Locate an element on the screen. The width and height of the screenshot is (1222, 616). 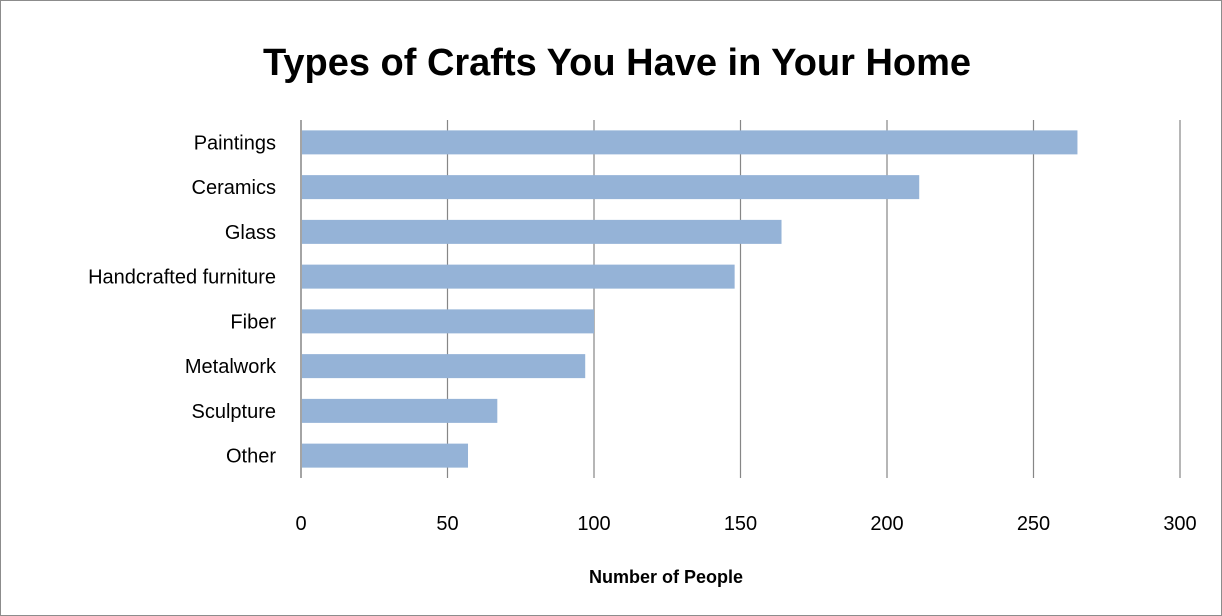
category-label: Paintings is located at coordinates (235, 143).